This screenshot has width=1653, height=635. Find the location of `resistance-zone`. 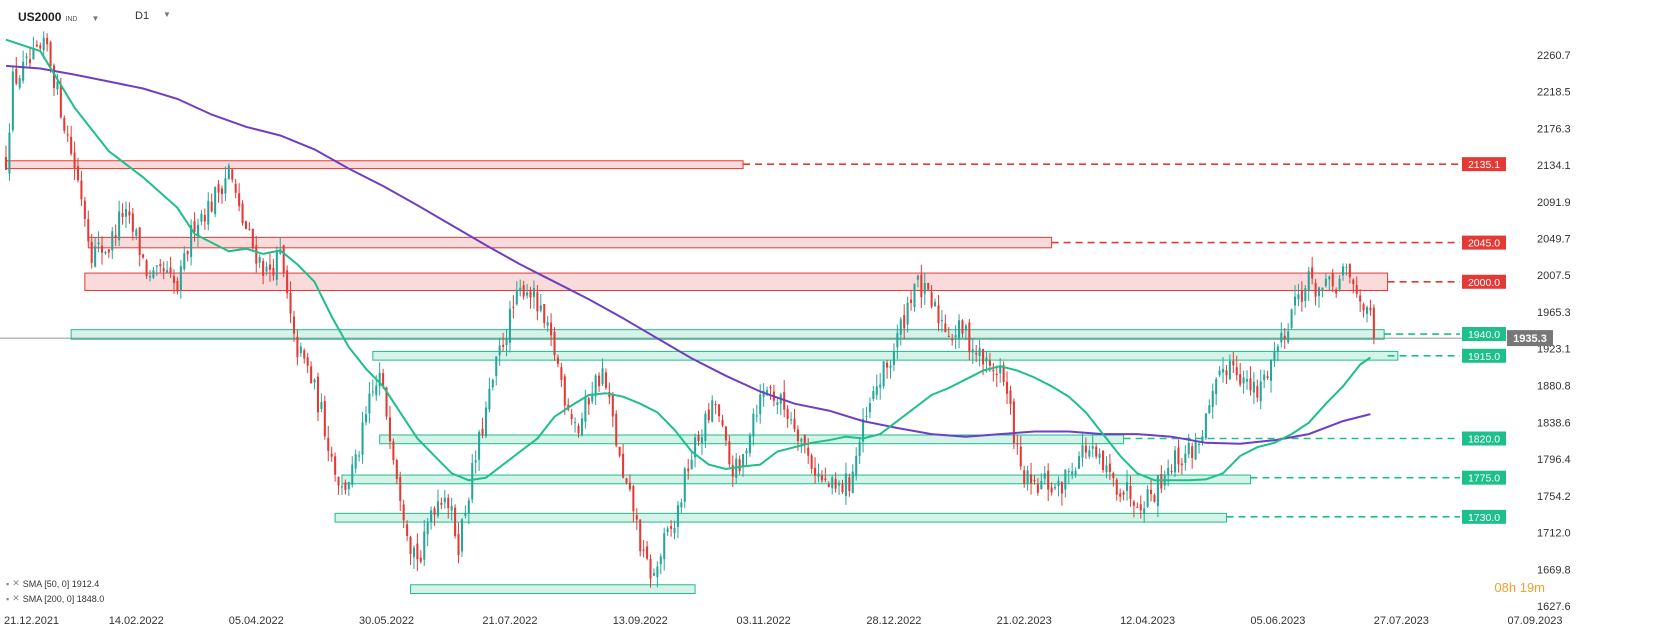

resistance-zone is located at coordinates (736, 281).